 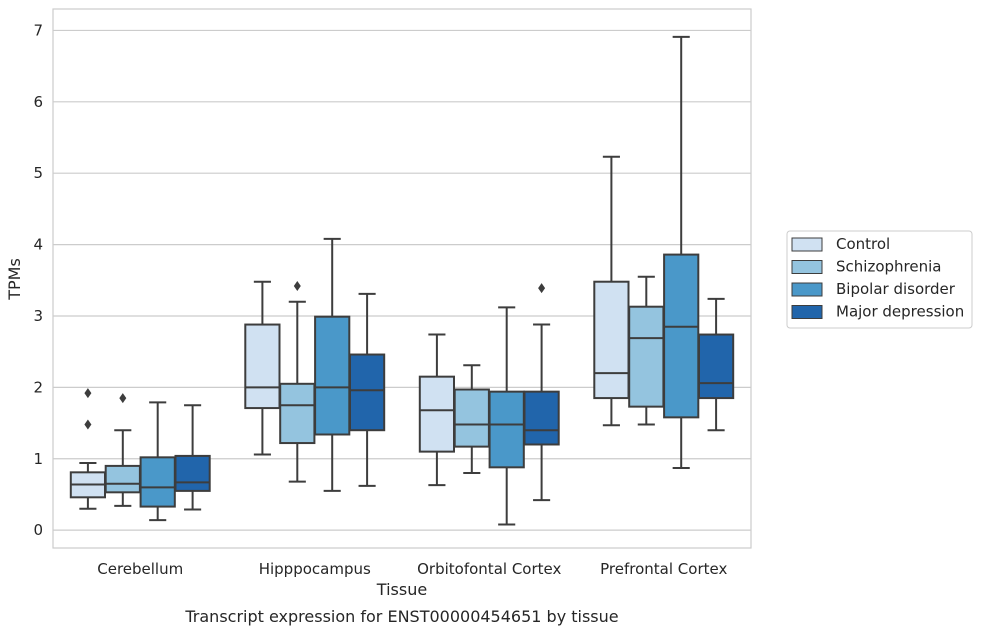 I want to click on y-tick-label: 4, so click(x=38, y=245).